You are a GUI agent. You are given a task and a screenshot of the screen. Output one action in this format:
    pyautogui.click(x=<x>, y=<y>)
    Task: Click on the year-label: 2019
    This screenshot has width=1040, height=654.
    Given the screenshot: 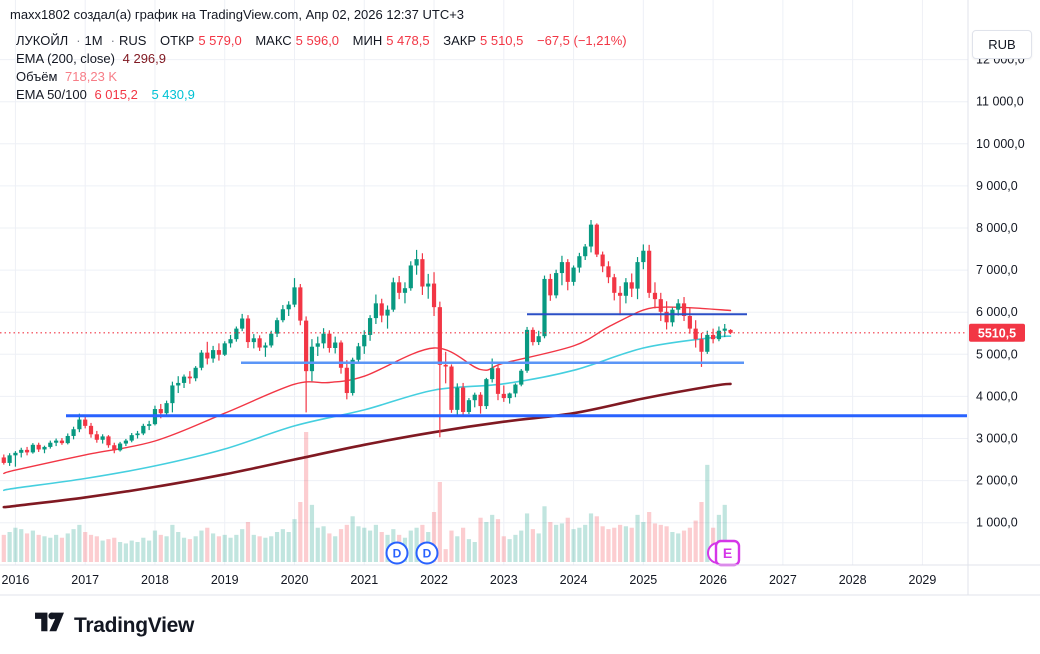 What is the action you would take?
    pyautogui.click(x=225, y=580)
    